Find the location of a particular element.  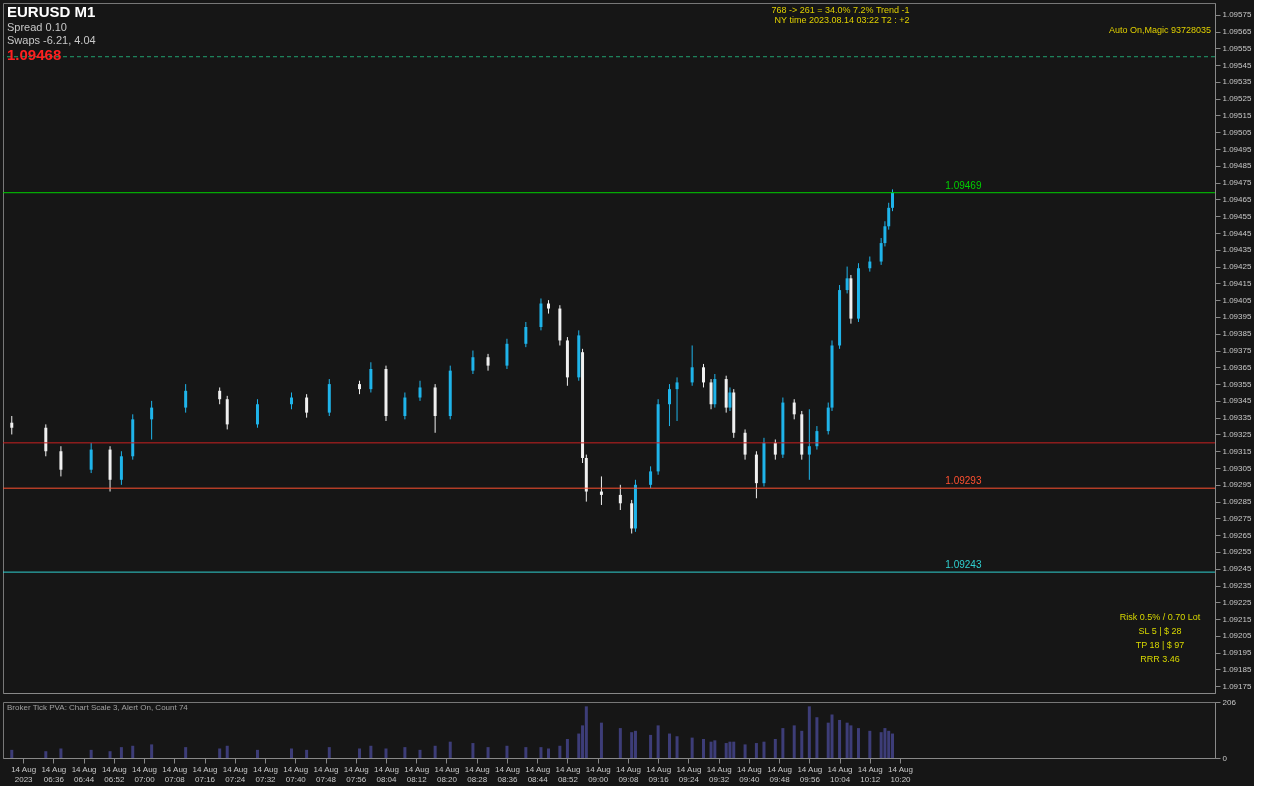

x-tick-label: 14 Aug 08:28 is located at coordinates (477, 774).